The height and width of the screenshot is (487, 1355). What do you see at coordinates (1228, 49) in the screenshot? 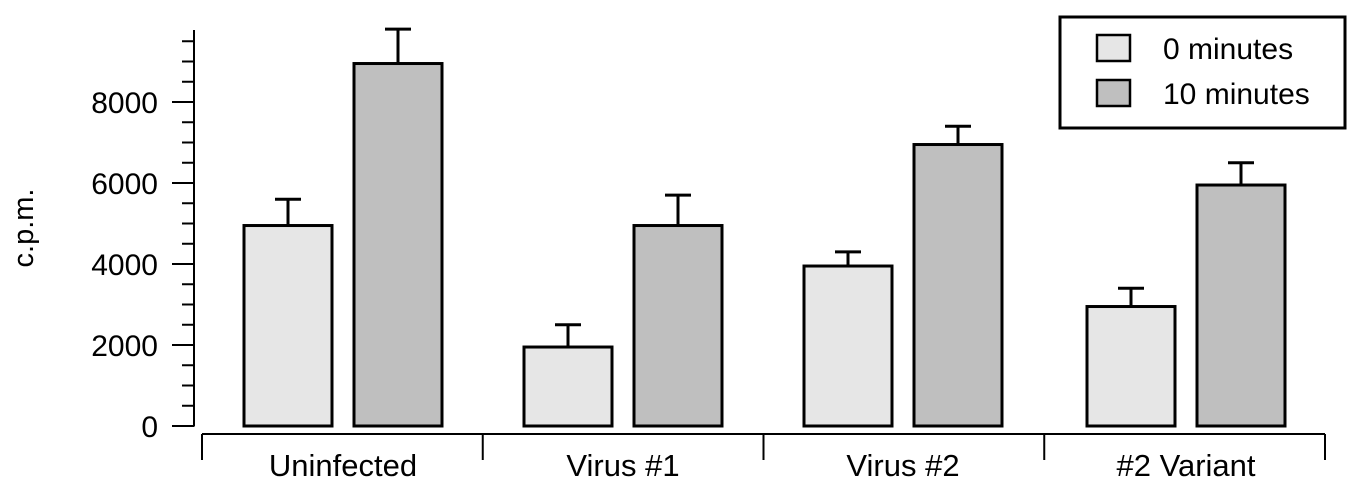
I see `legend-label: 0 minutes` at bounding box center [1228, 49].